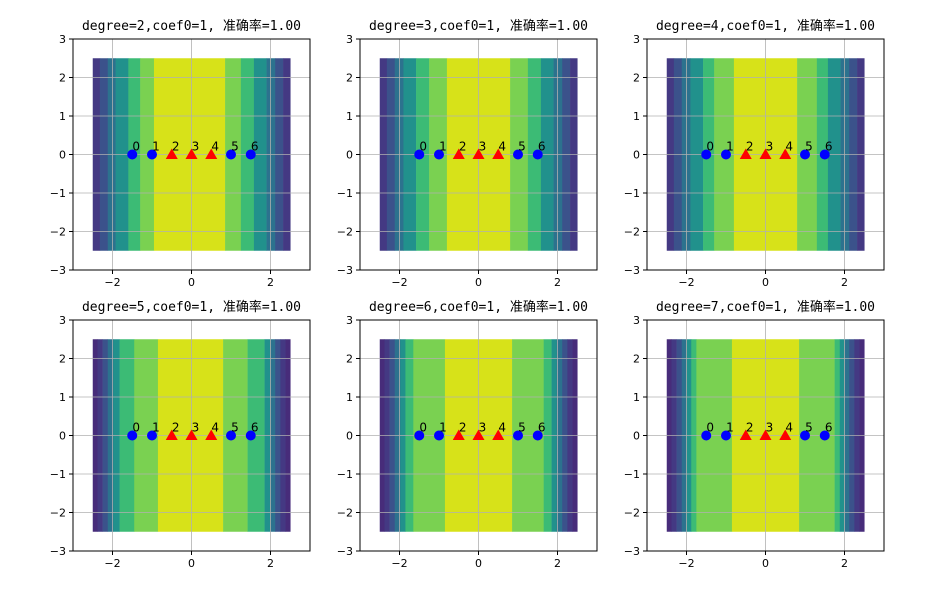 Image resolution: width=950 pixels, height=595 pixels. What do you see at coordinates (191, 26) in the screenshot?
I see `subplot-title: degree=2,coef0=1, 准确率=1.00` at bounding box center [191, 26].